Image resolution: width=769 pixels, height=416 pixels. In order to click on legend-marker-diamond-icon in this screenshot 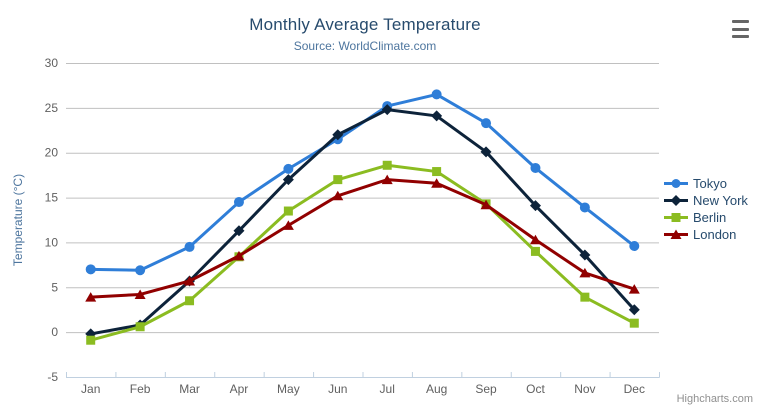, I will do `click(676, 200)`.